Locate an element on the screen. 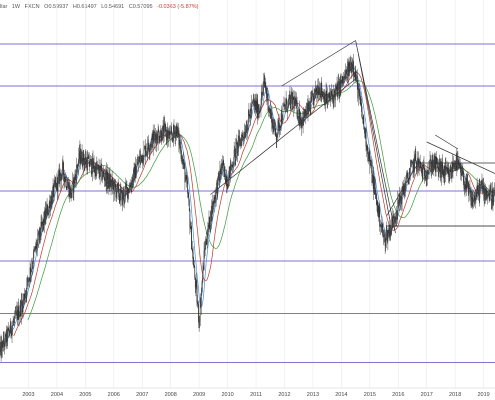 The height and width of the screenshot is (400, 495). x-tick-label-2019: 2019 is located at coordinates (483, 395).